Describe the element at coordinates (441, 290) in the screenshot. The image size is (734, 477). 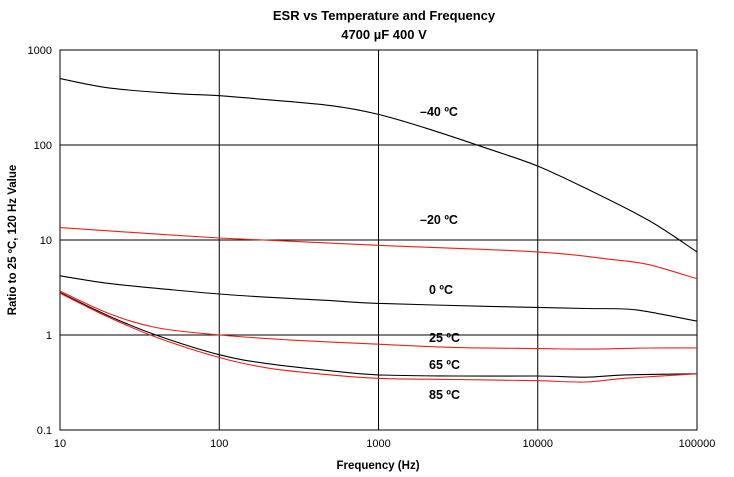
I see `series-label: 0 ºC` at that location.